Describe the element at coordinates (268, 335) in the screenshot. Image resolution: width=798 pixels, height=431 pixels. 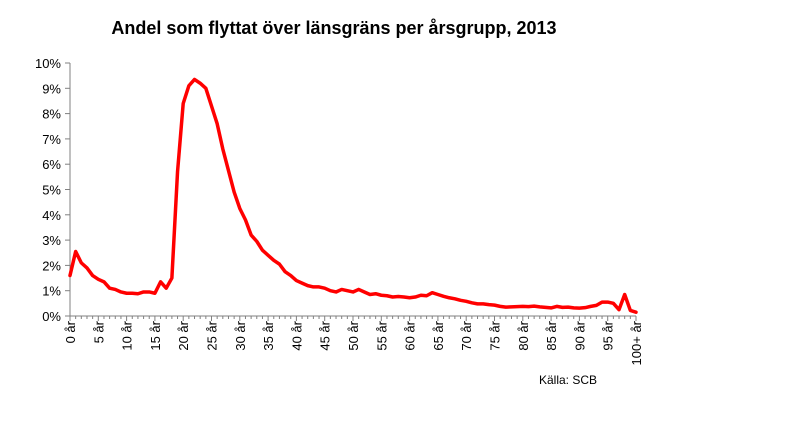
I see `x-tick-label: 35 år` at that location.